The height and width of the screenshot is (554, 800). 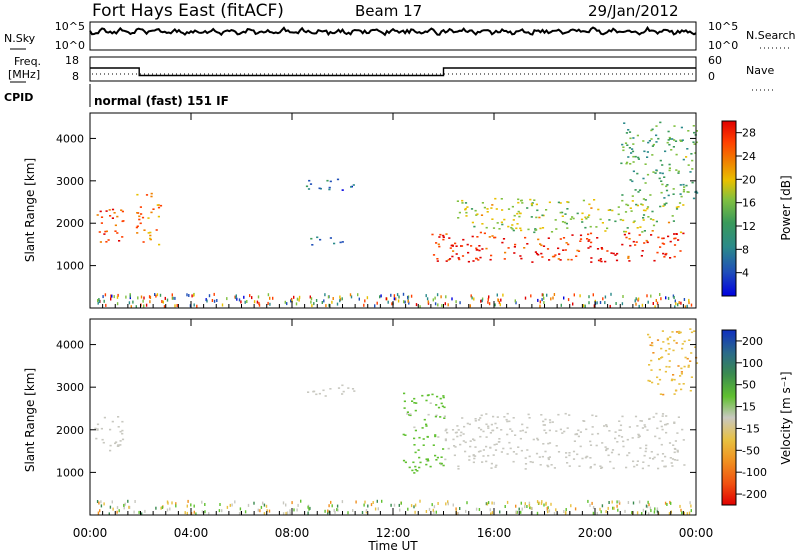 I want to click on y-tick-label: 4000, so click(x=70, y=345).